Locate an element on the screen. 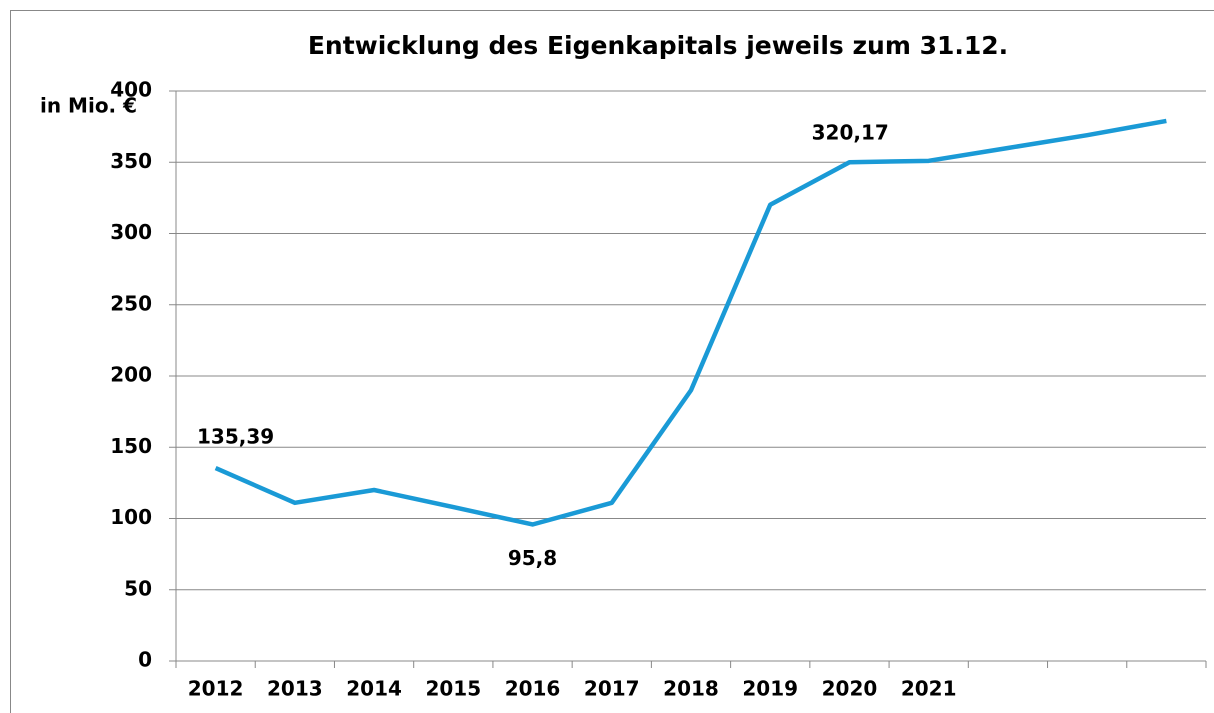 This screenshot has height=713, width=1214. x-tick-label: 2016 is located at coordinates (533, 689).